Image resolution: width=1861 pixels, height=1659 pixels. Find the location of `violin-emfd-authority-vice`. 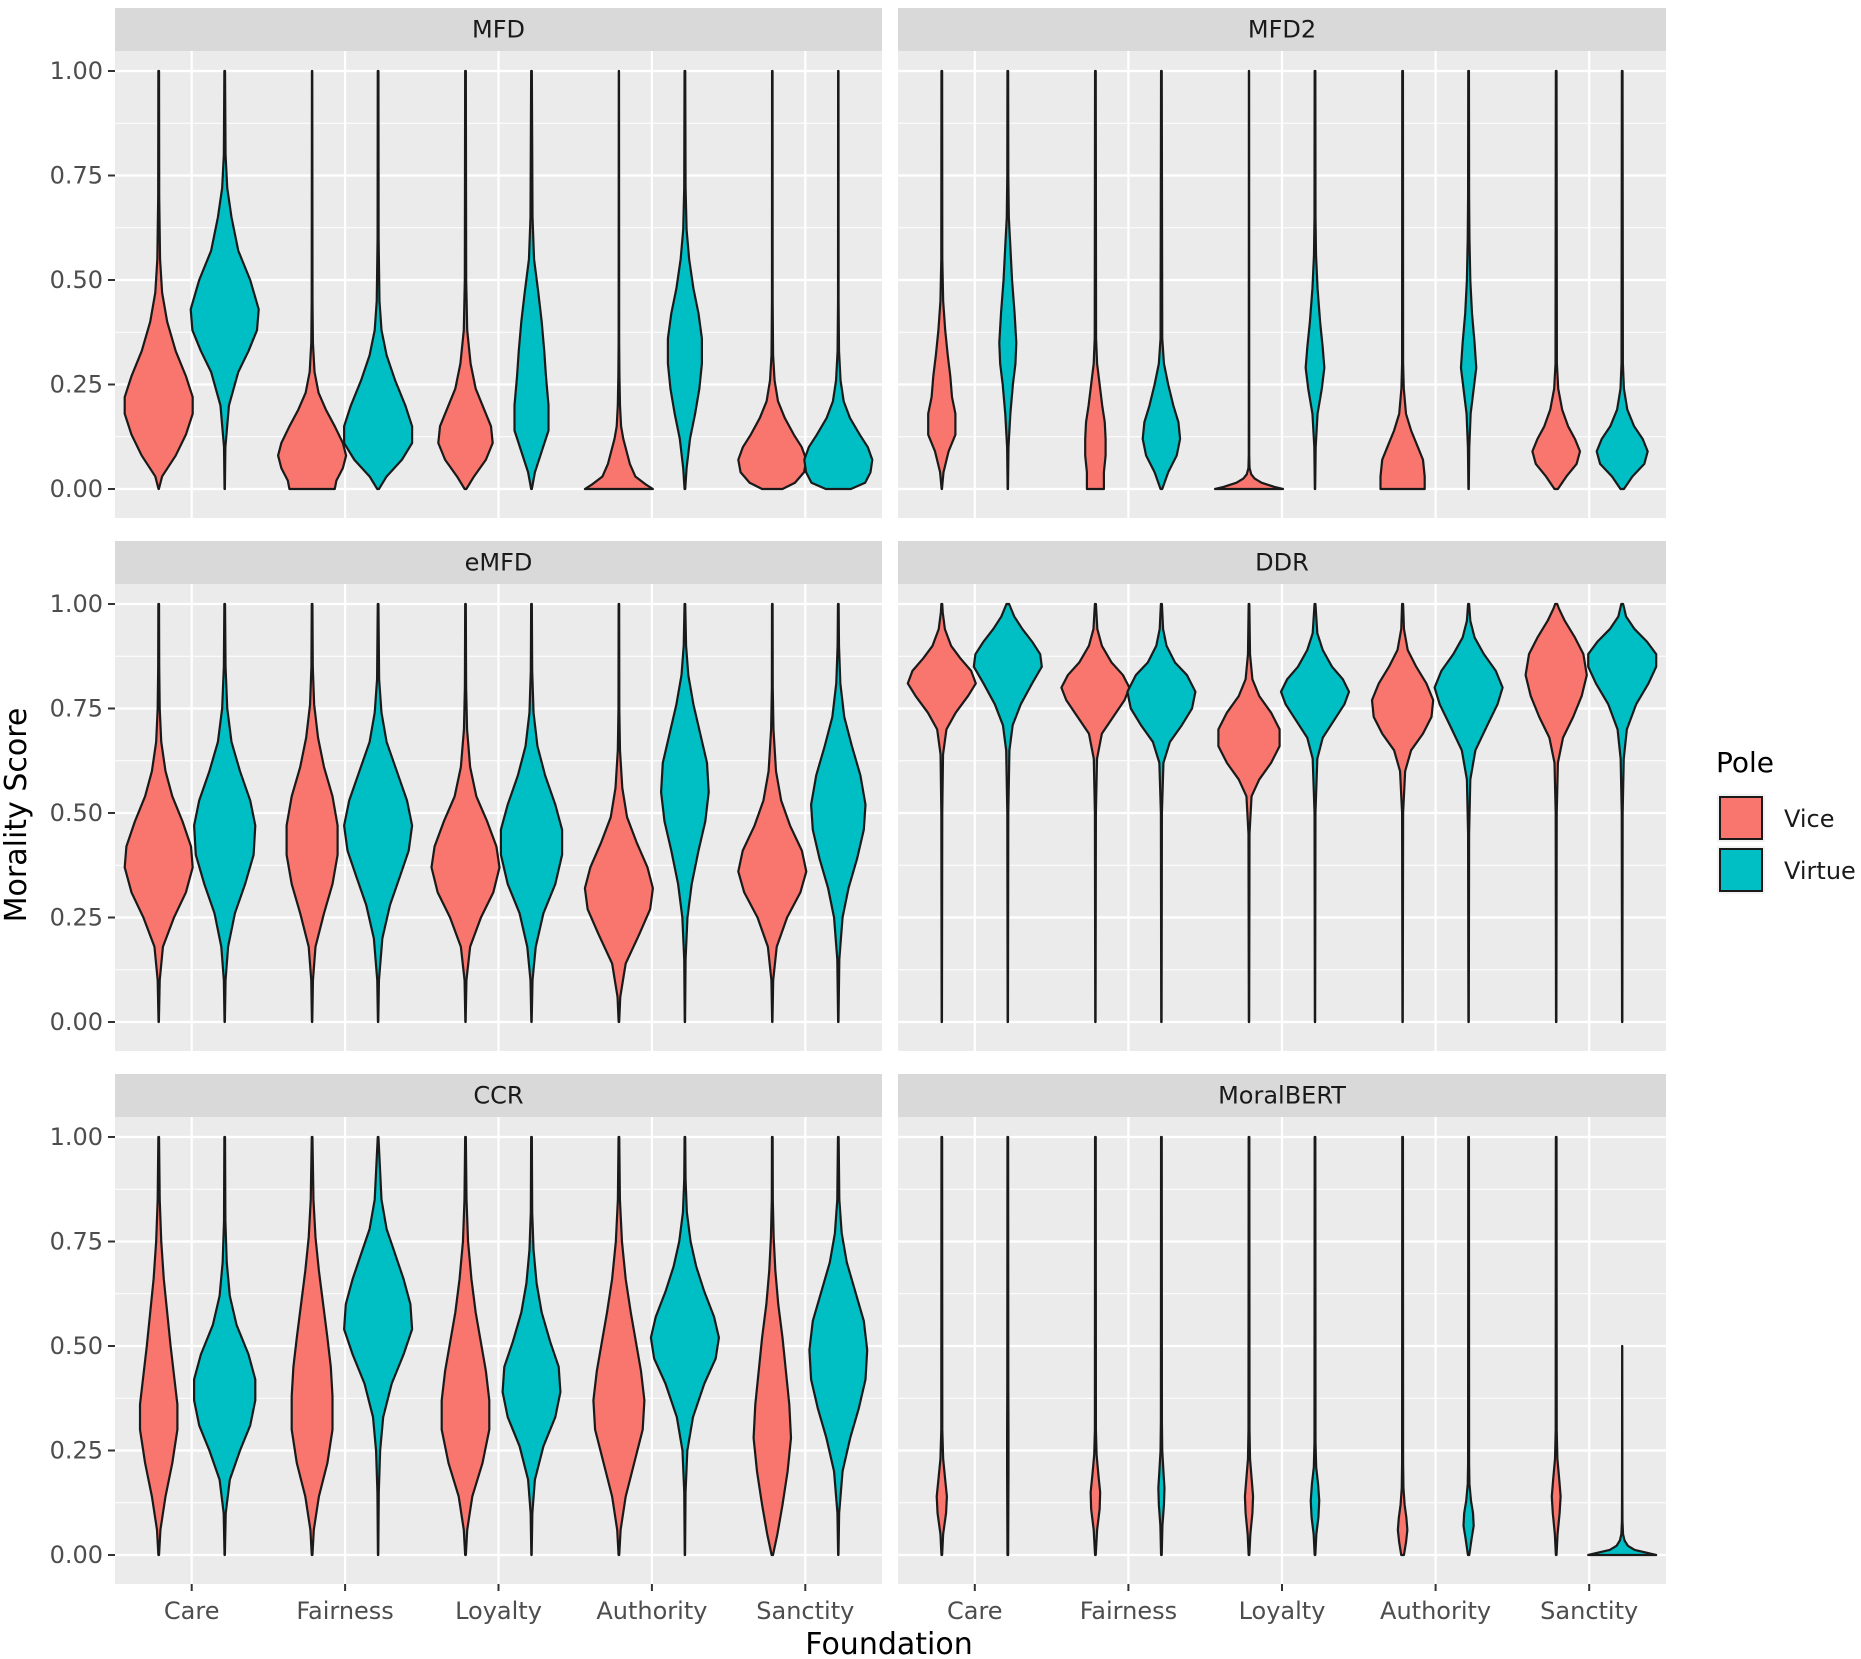

violin-emfd-authority-vice is located at coordinates (618, 813).